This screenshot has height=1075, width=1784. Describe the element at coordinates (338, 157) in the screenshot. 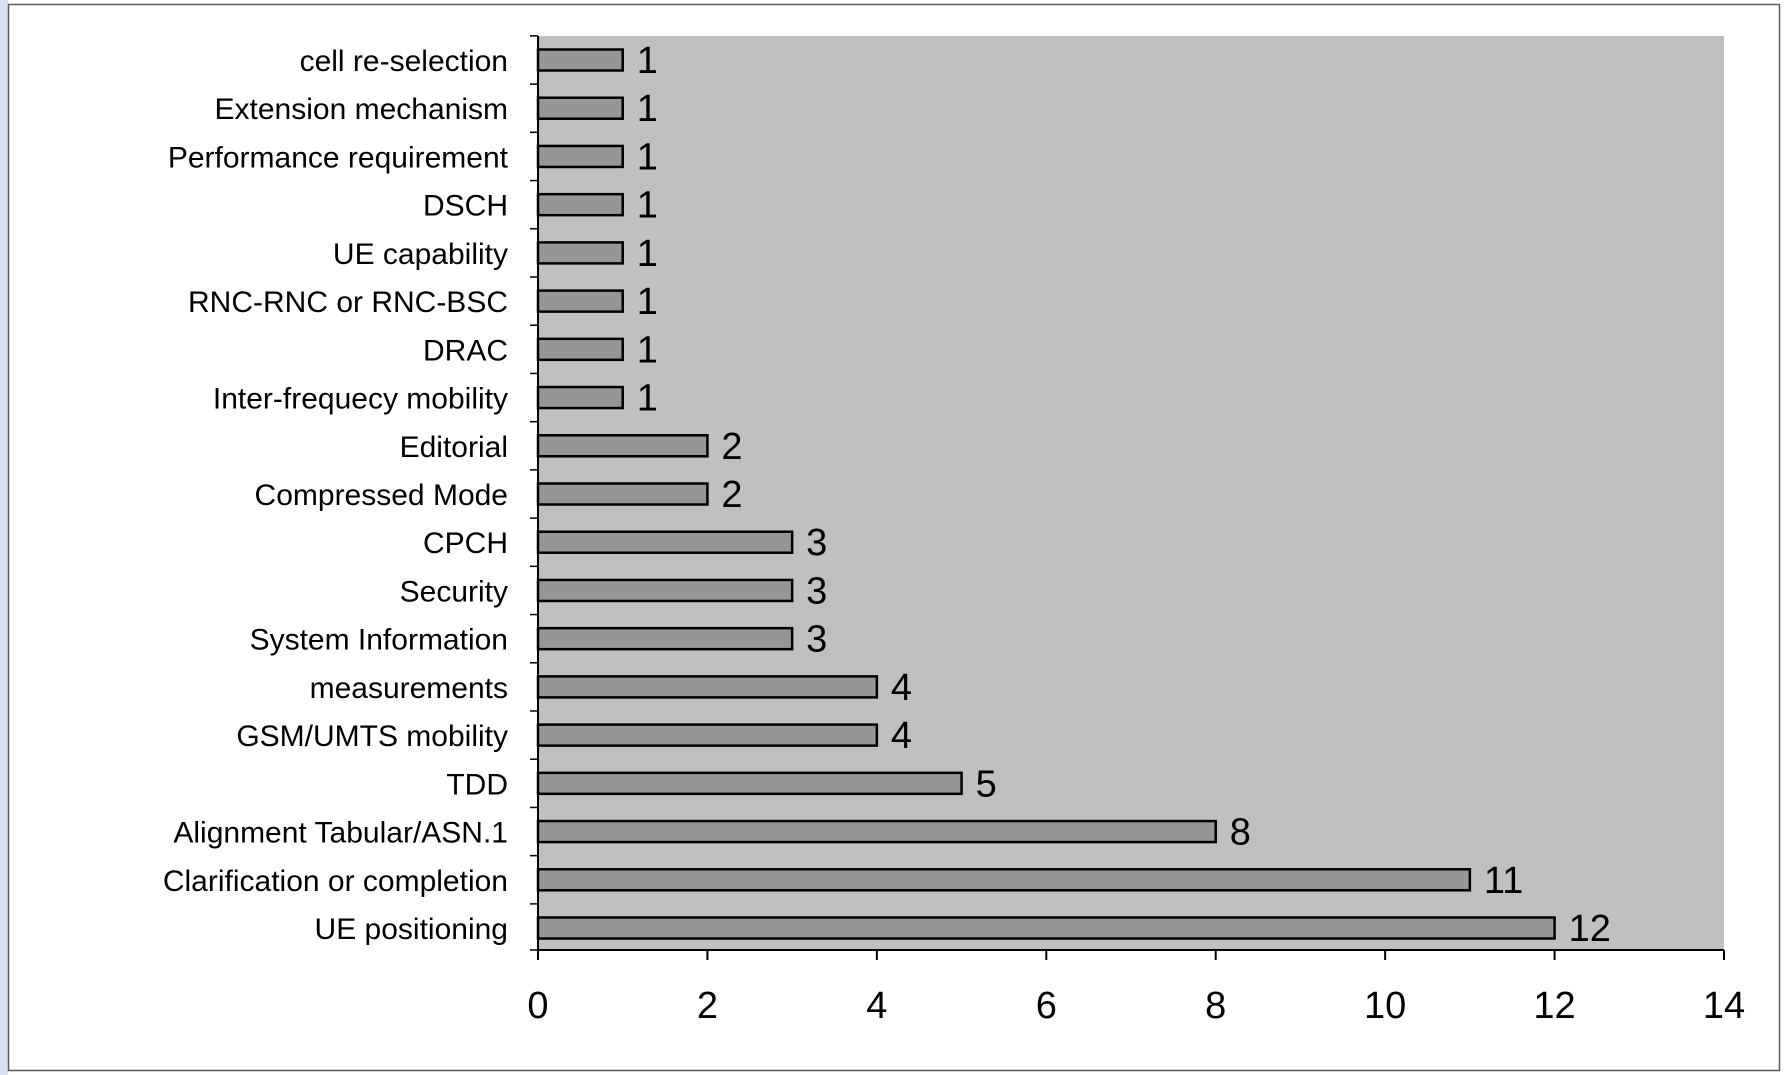

I see `category-label: Performance requirement` at that location.